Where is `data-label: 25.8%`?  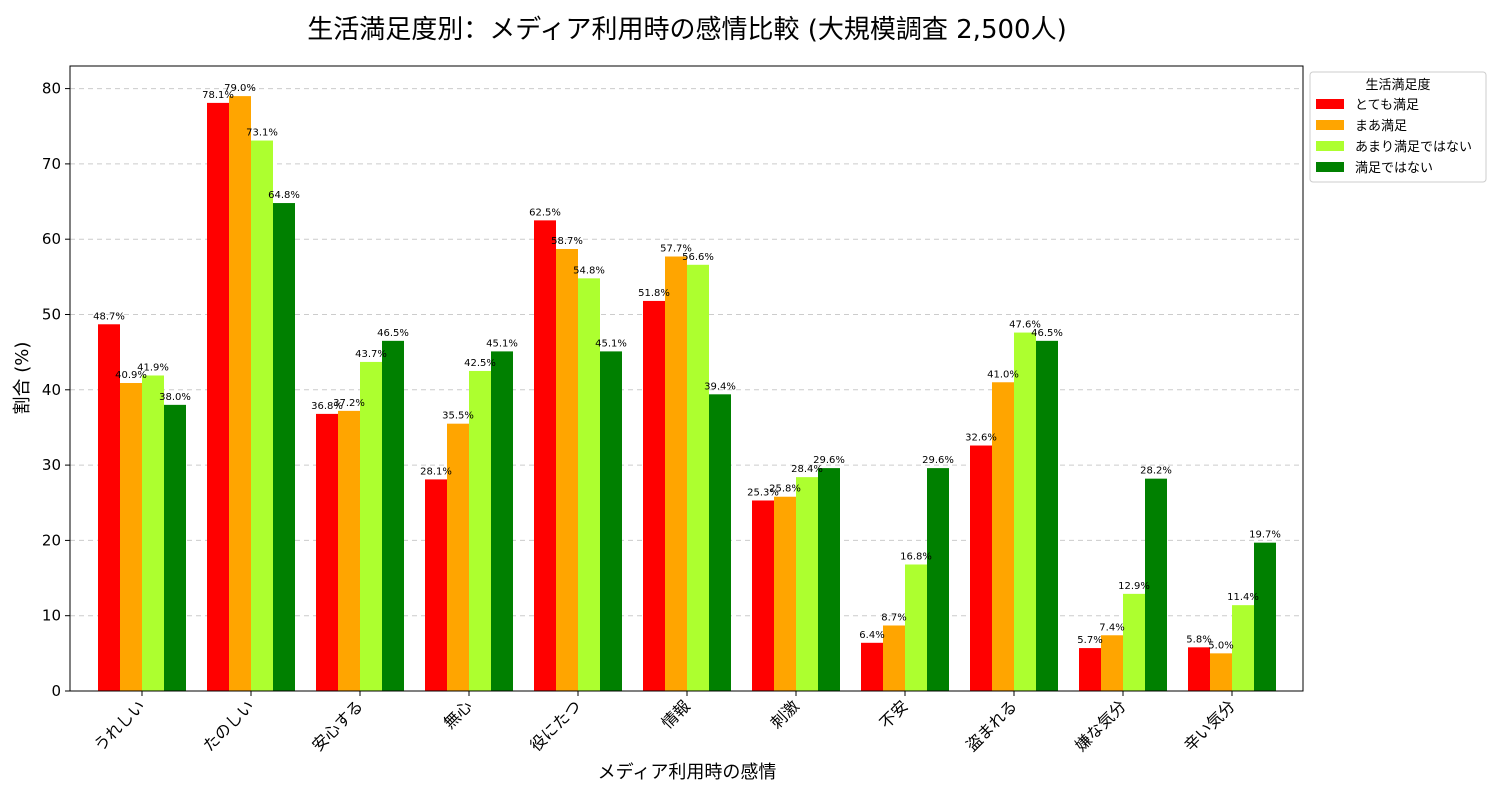
data-label: 25.8% is located at coordinates (785, 489).